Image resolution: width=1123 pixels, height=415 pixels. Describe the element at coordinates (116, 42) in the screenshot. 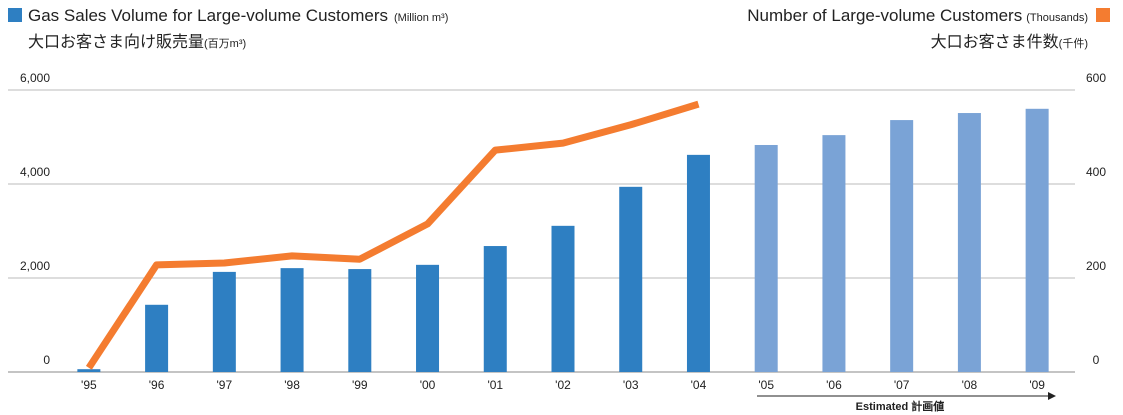

I see `subtitle: 大口お客さま向け販売量` at that location.